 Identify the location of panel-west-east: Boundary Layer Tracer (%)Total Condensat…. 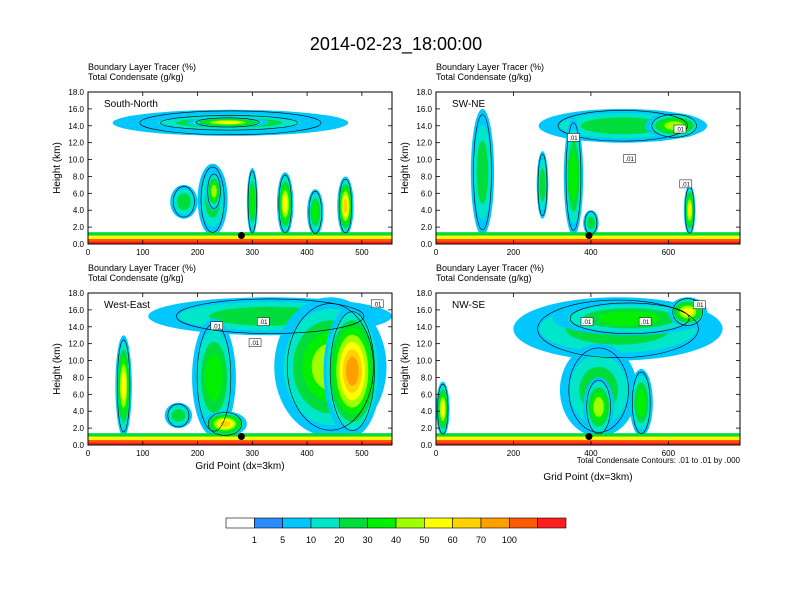
(222, 367).